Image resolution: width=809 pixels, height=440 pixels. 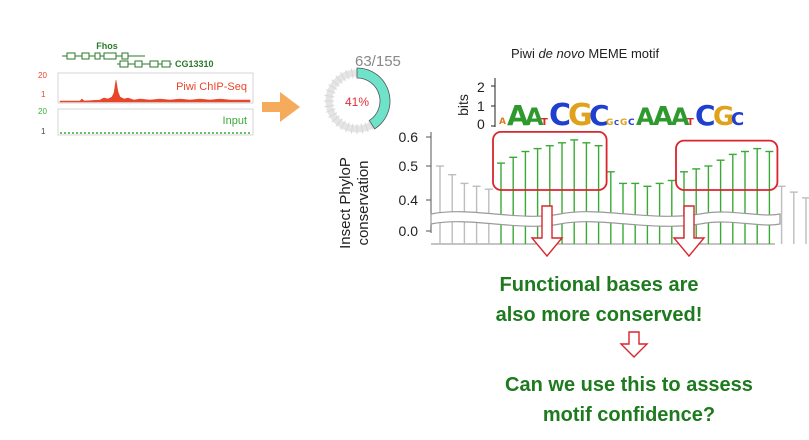 What do you see at coordinates (43, 131) in the screenshot?
I see `input-scale-bottom: 1` at bounding box center [43, 131].